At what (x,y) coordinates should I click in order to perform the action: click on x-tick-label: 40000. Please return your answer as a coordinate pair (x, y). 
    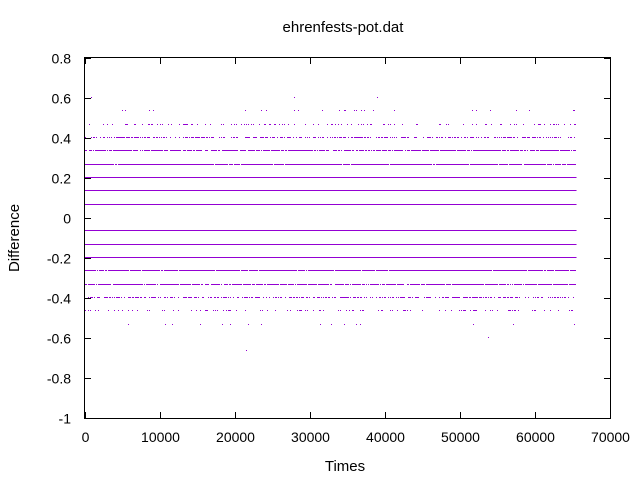
    Looking at the image, I should click on (385, 437).